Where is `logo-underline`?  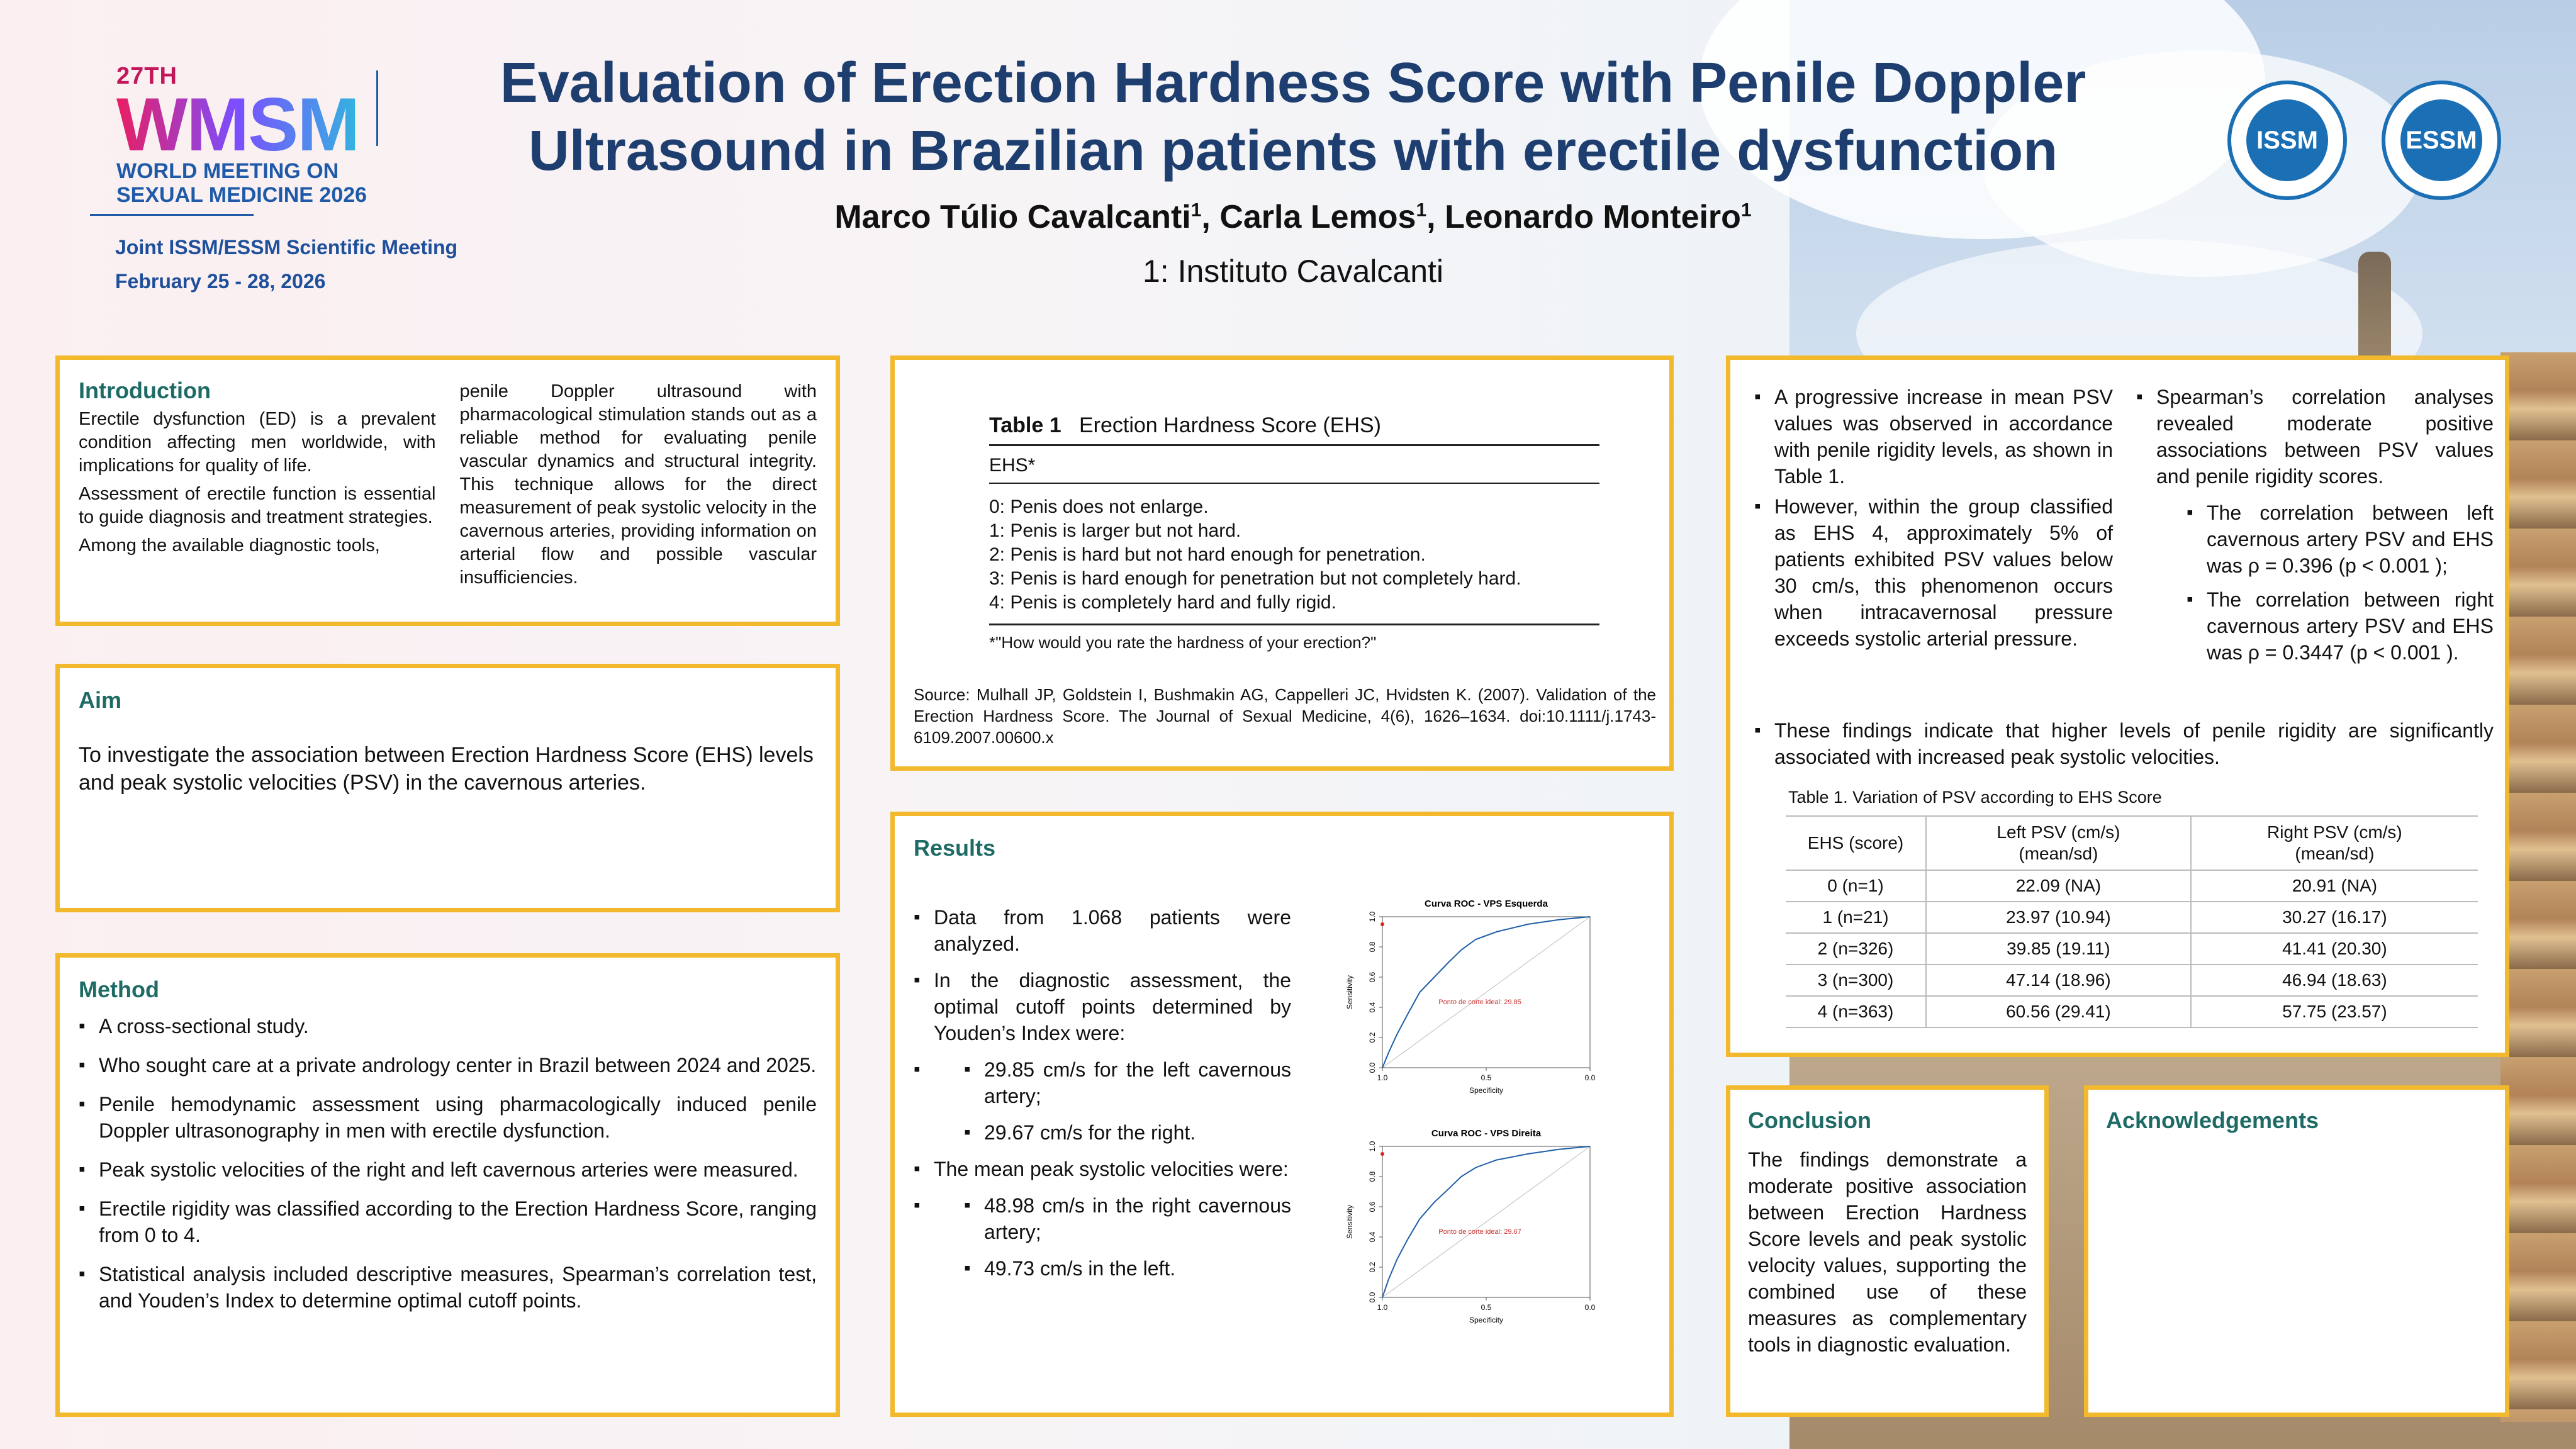 logo-underline is located at coordinates (172, 215).